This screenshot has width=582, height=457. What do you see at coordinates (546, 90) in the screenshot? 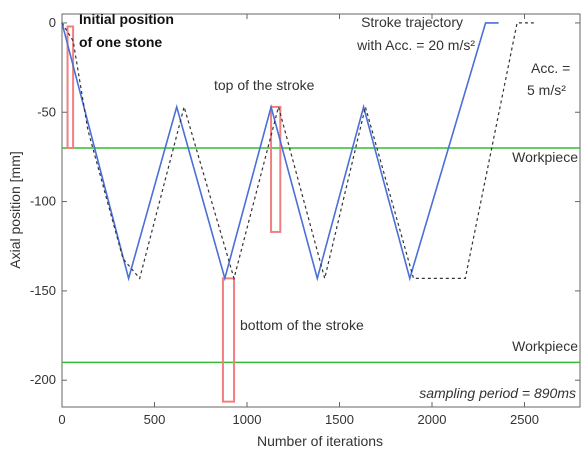
I see `acc5-label-line2: 5 m/s²` at bounding box center [546, 90].